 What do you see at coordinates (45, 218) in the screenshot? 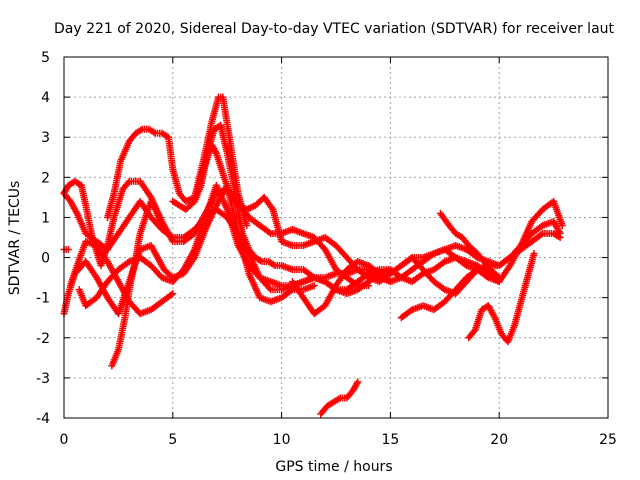
I see `y-tick-label: 1` at bounding box center [45, 218].